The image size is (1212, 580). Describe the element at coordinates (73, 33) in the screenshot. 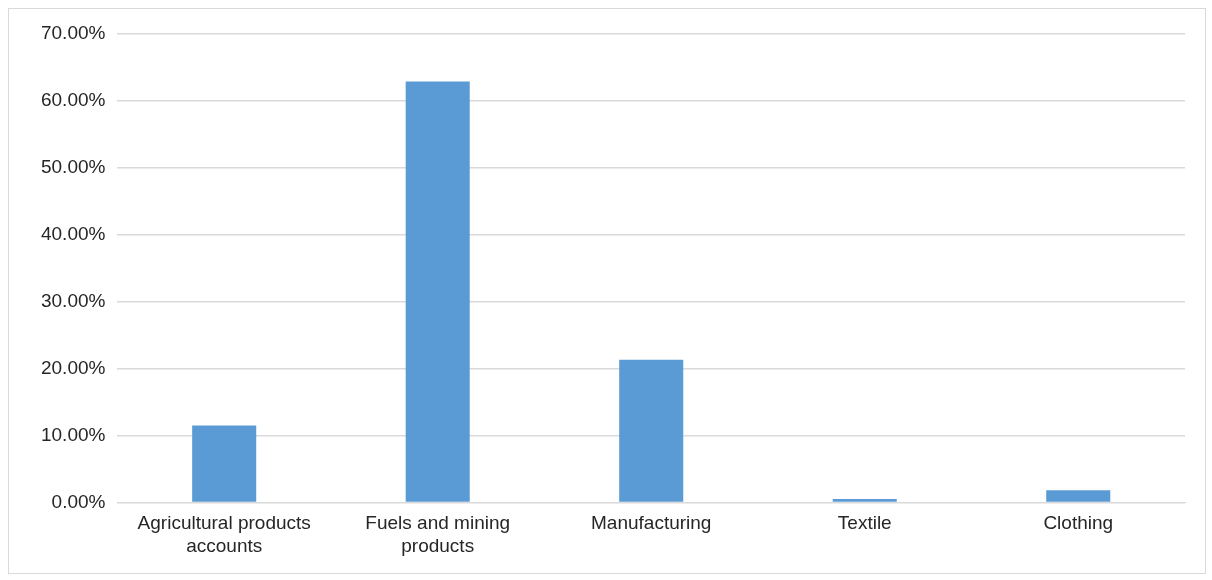

I see `y-tick-label: 70.00%` at that location.